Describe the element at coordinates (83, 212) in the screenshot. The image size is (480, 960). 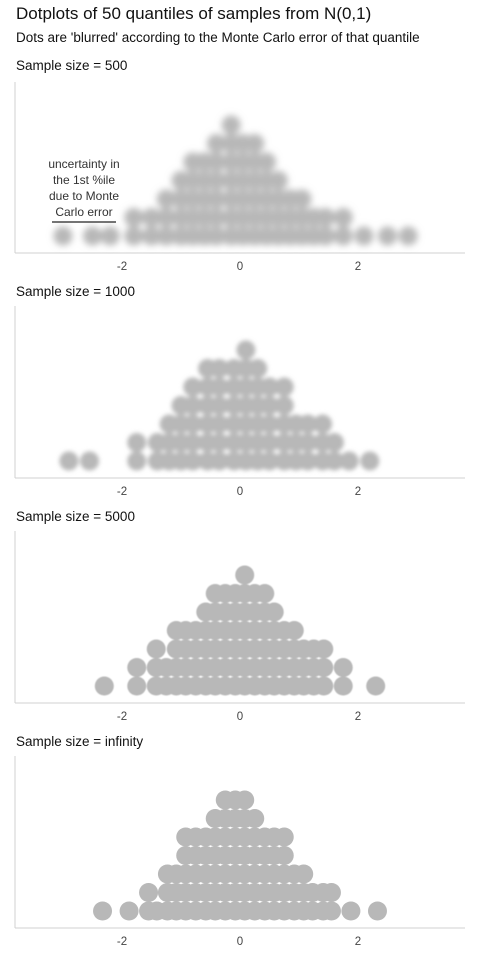
I see `annotation-line: Carlo error` at that location.